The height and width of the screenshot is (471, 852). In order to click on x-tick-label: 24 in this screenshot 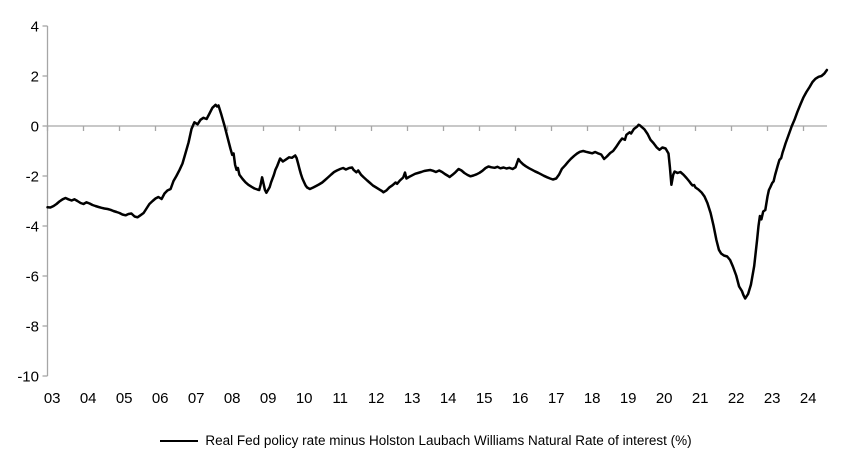, I will do `click(808, 398)`.